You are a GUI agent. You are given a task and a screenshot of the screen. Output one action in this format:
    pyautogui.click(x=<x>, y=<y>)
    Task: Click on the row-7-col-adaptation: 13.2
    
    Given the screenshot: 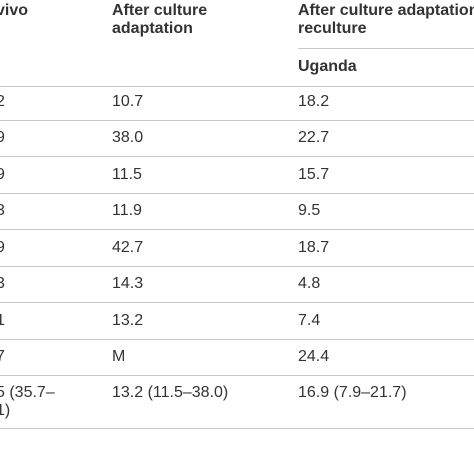 What is the action you would take?
    pyautogui.click(x=128, y=320)
    